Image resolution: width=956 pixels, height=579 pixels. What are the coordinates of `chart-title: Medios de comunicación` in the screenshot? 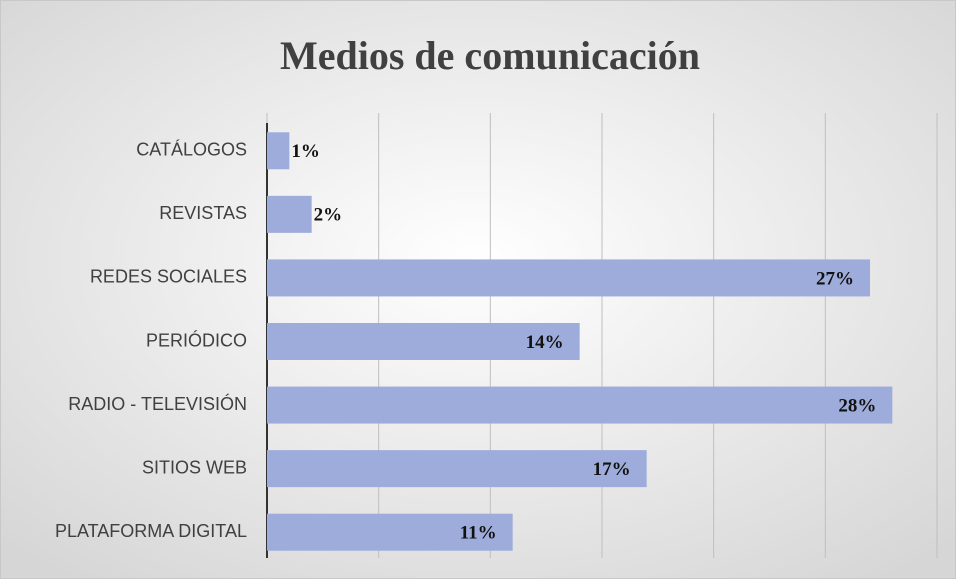 It's located at (490, 55).